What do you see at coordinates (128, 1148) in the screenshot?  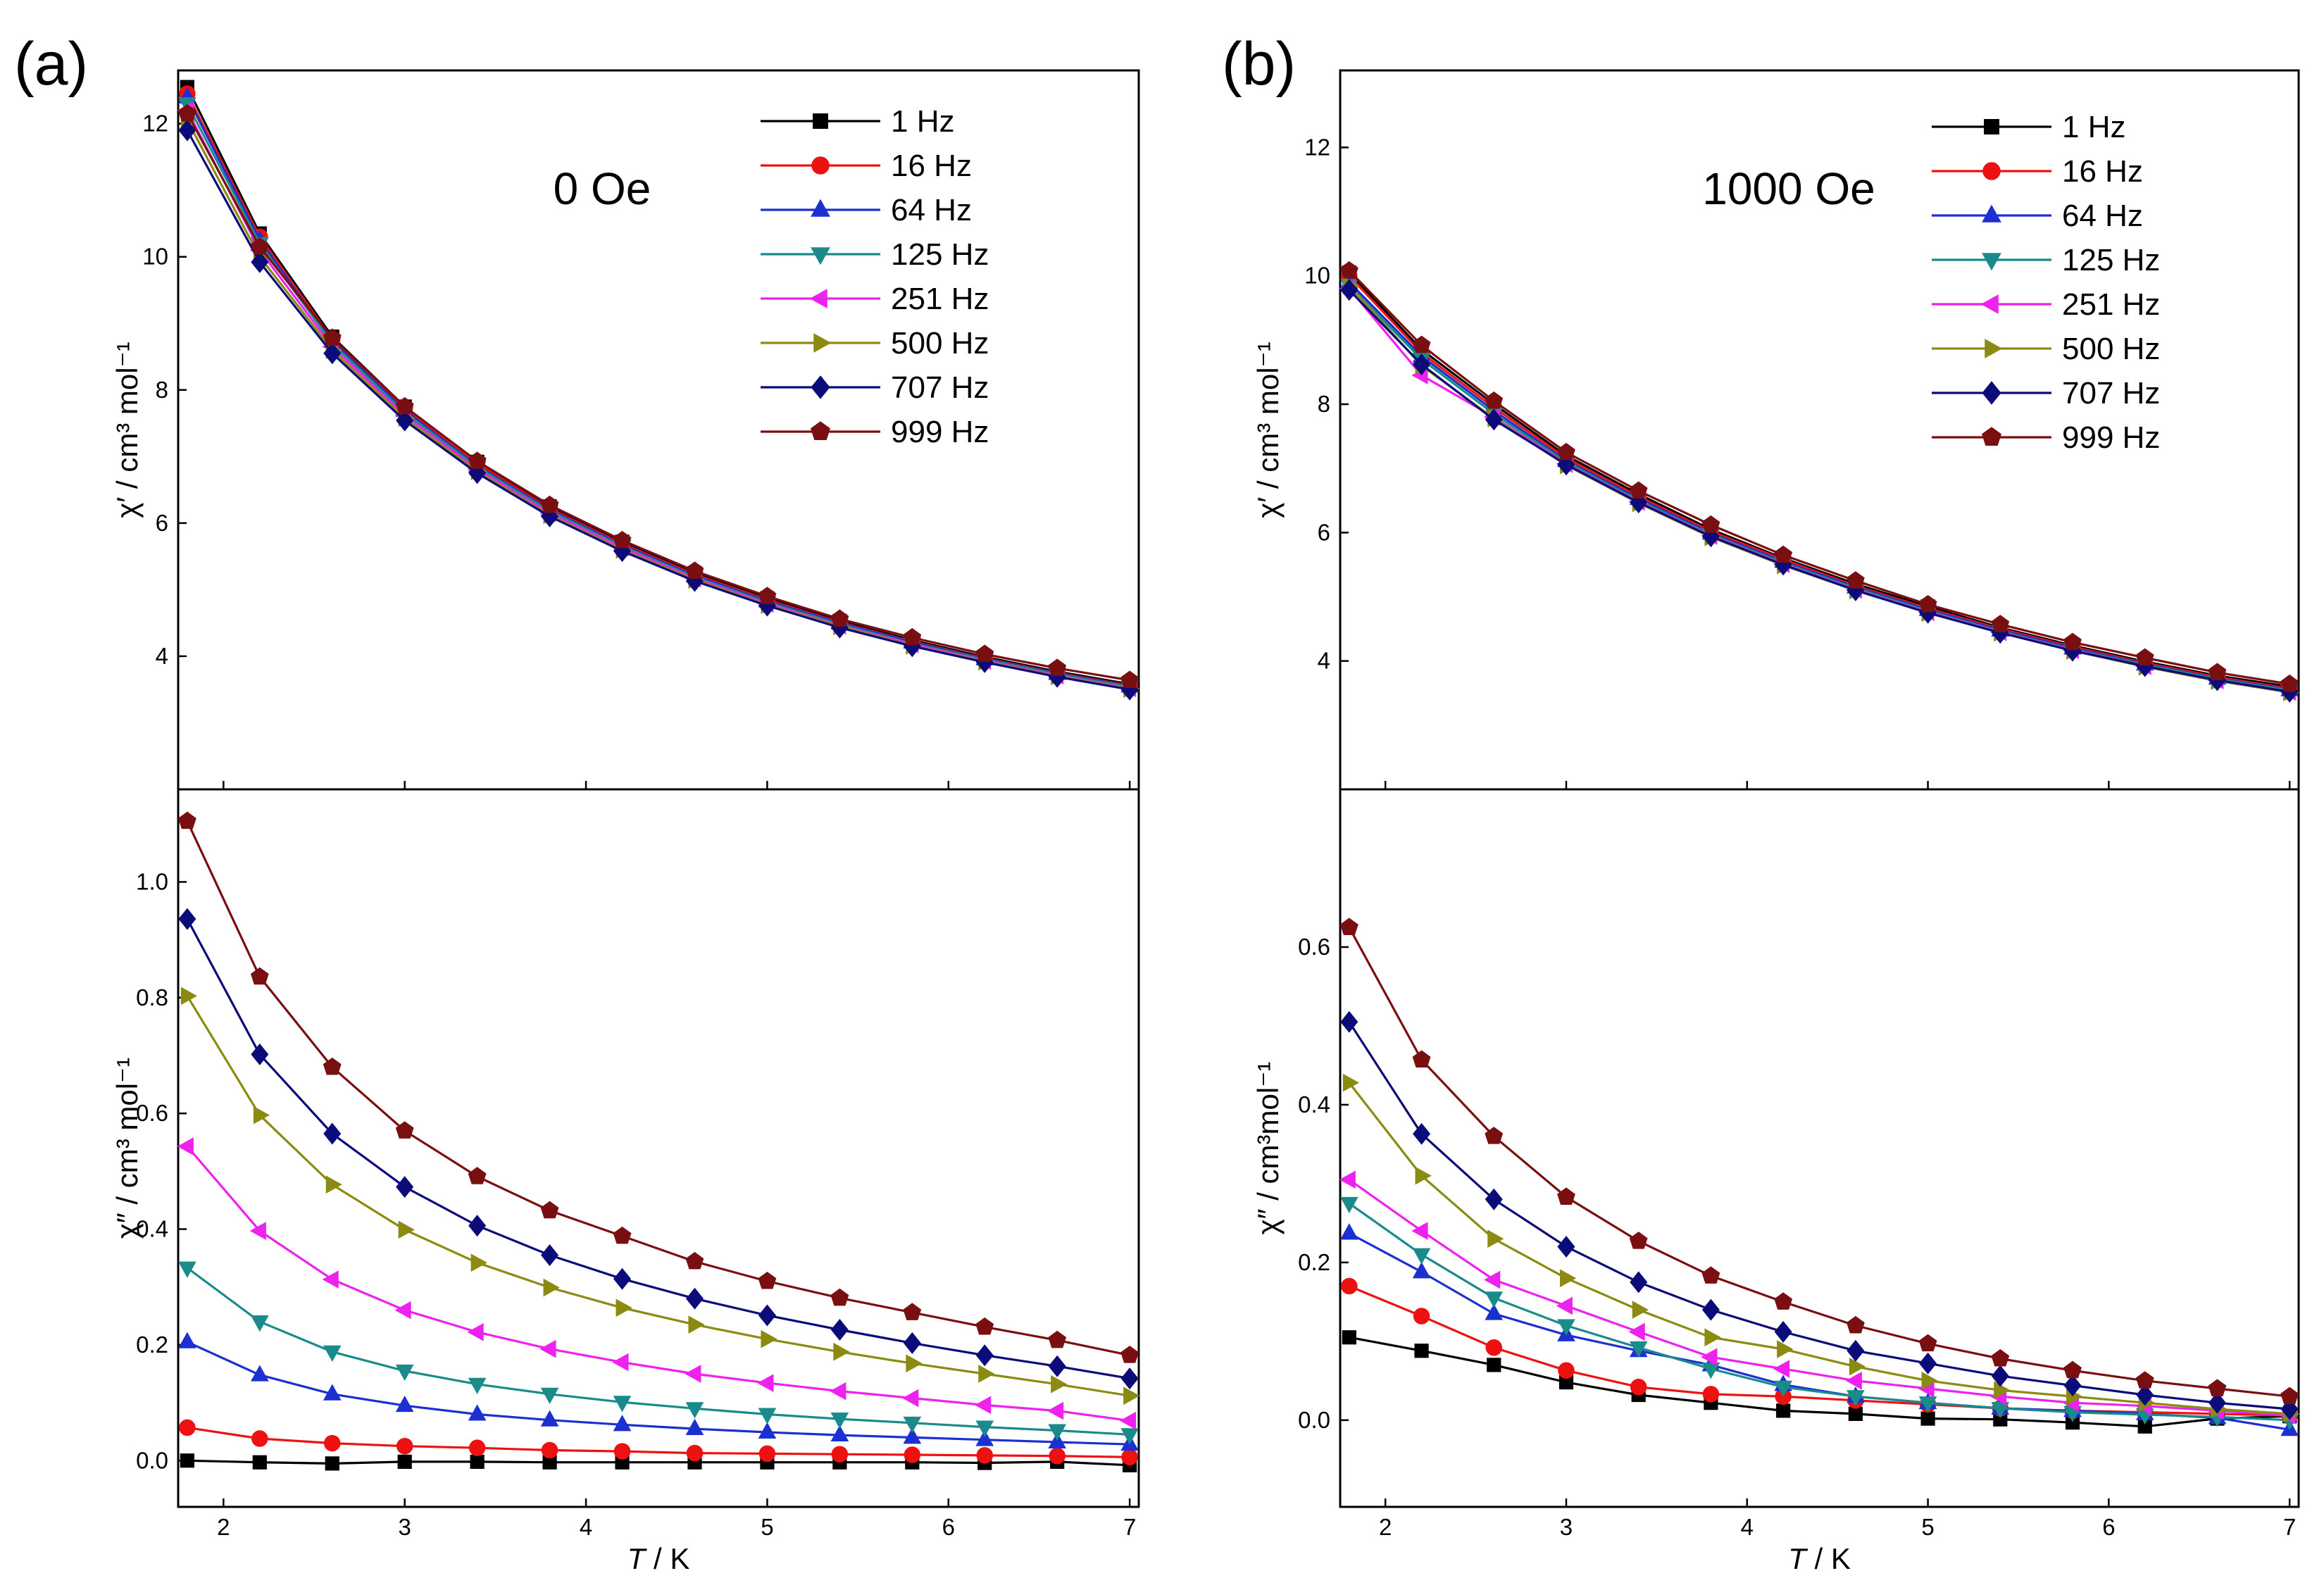 I see `y-axis-label: χ″ / cm³ mol⁻¹` at bounding box center [128, 1148].